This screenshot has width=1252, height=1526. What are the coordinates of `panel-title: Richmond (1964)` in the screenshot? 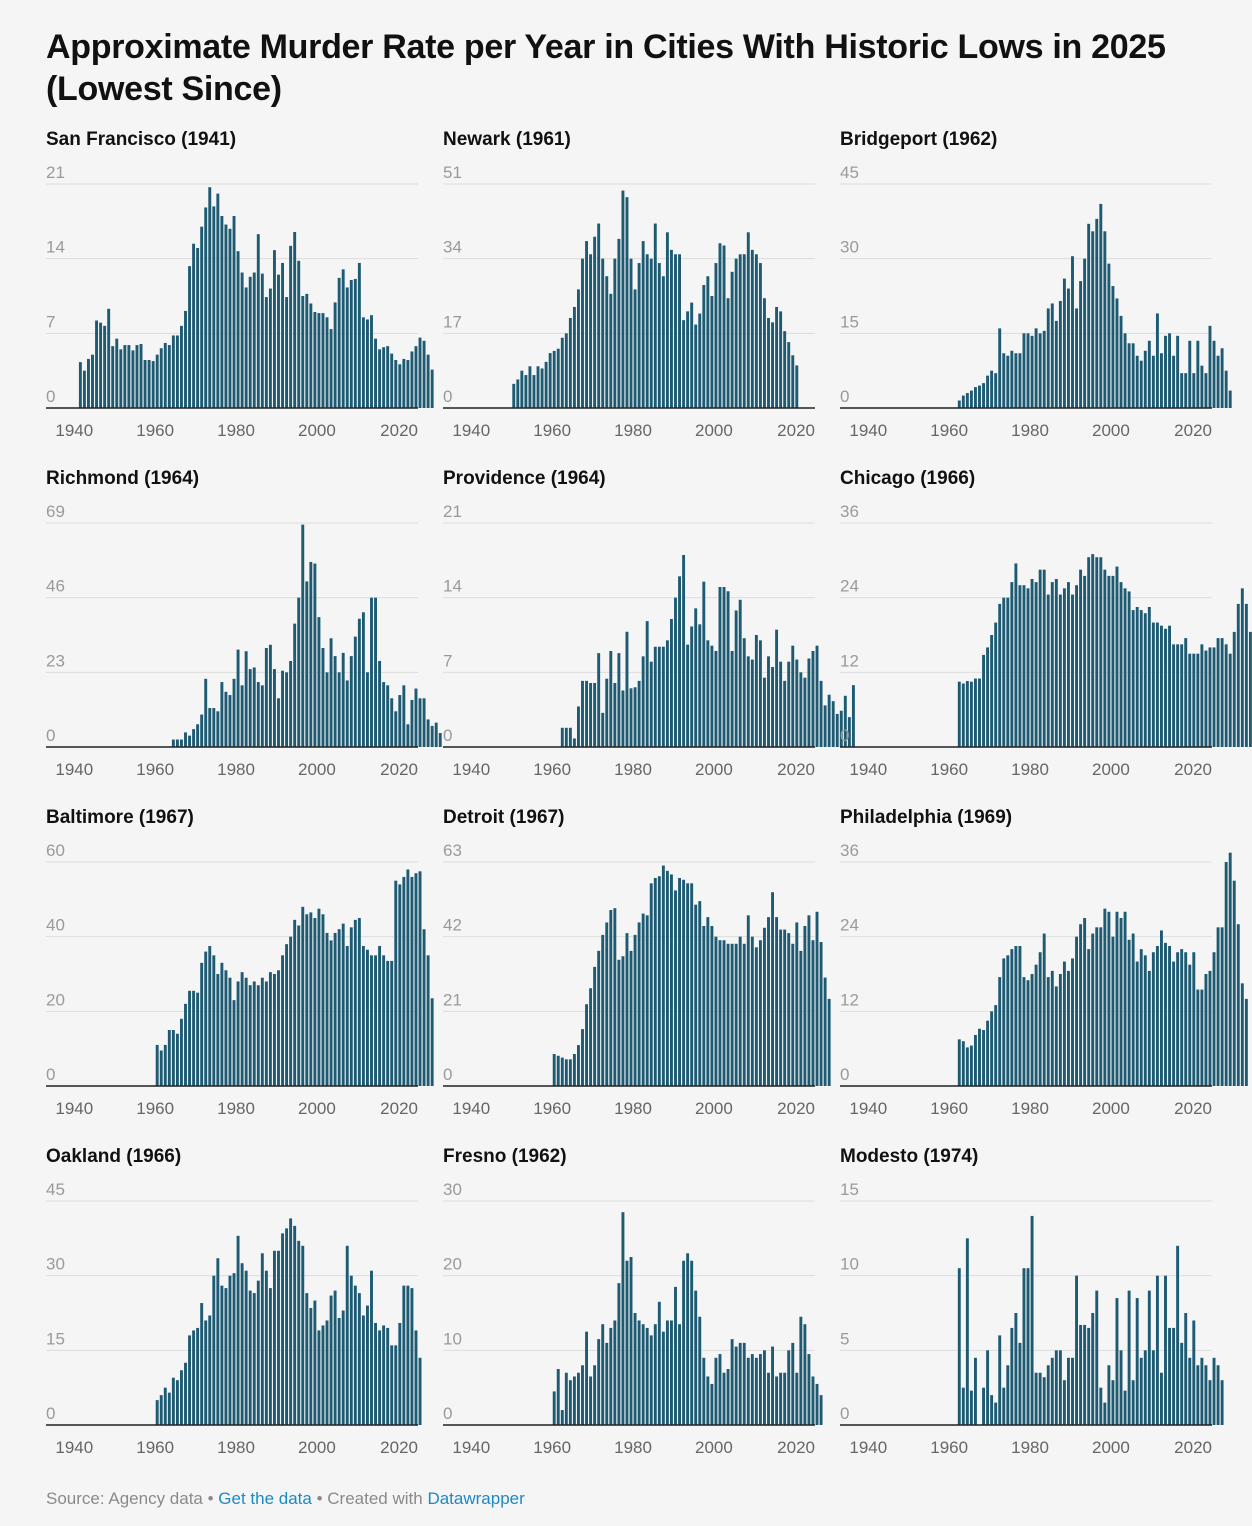 It's located at (122, 478).